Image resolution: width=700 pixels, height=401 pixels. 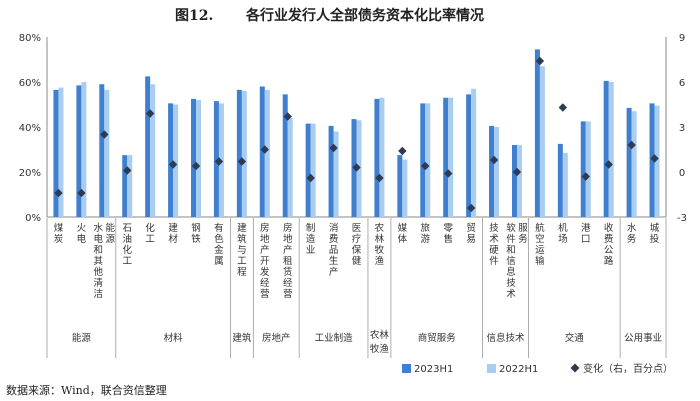 I want to click on group-label: 房地产, so click(x=276, y=338).